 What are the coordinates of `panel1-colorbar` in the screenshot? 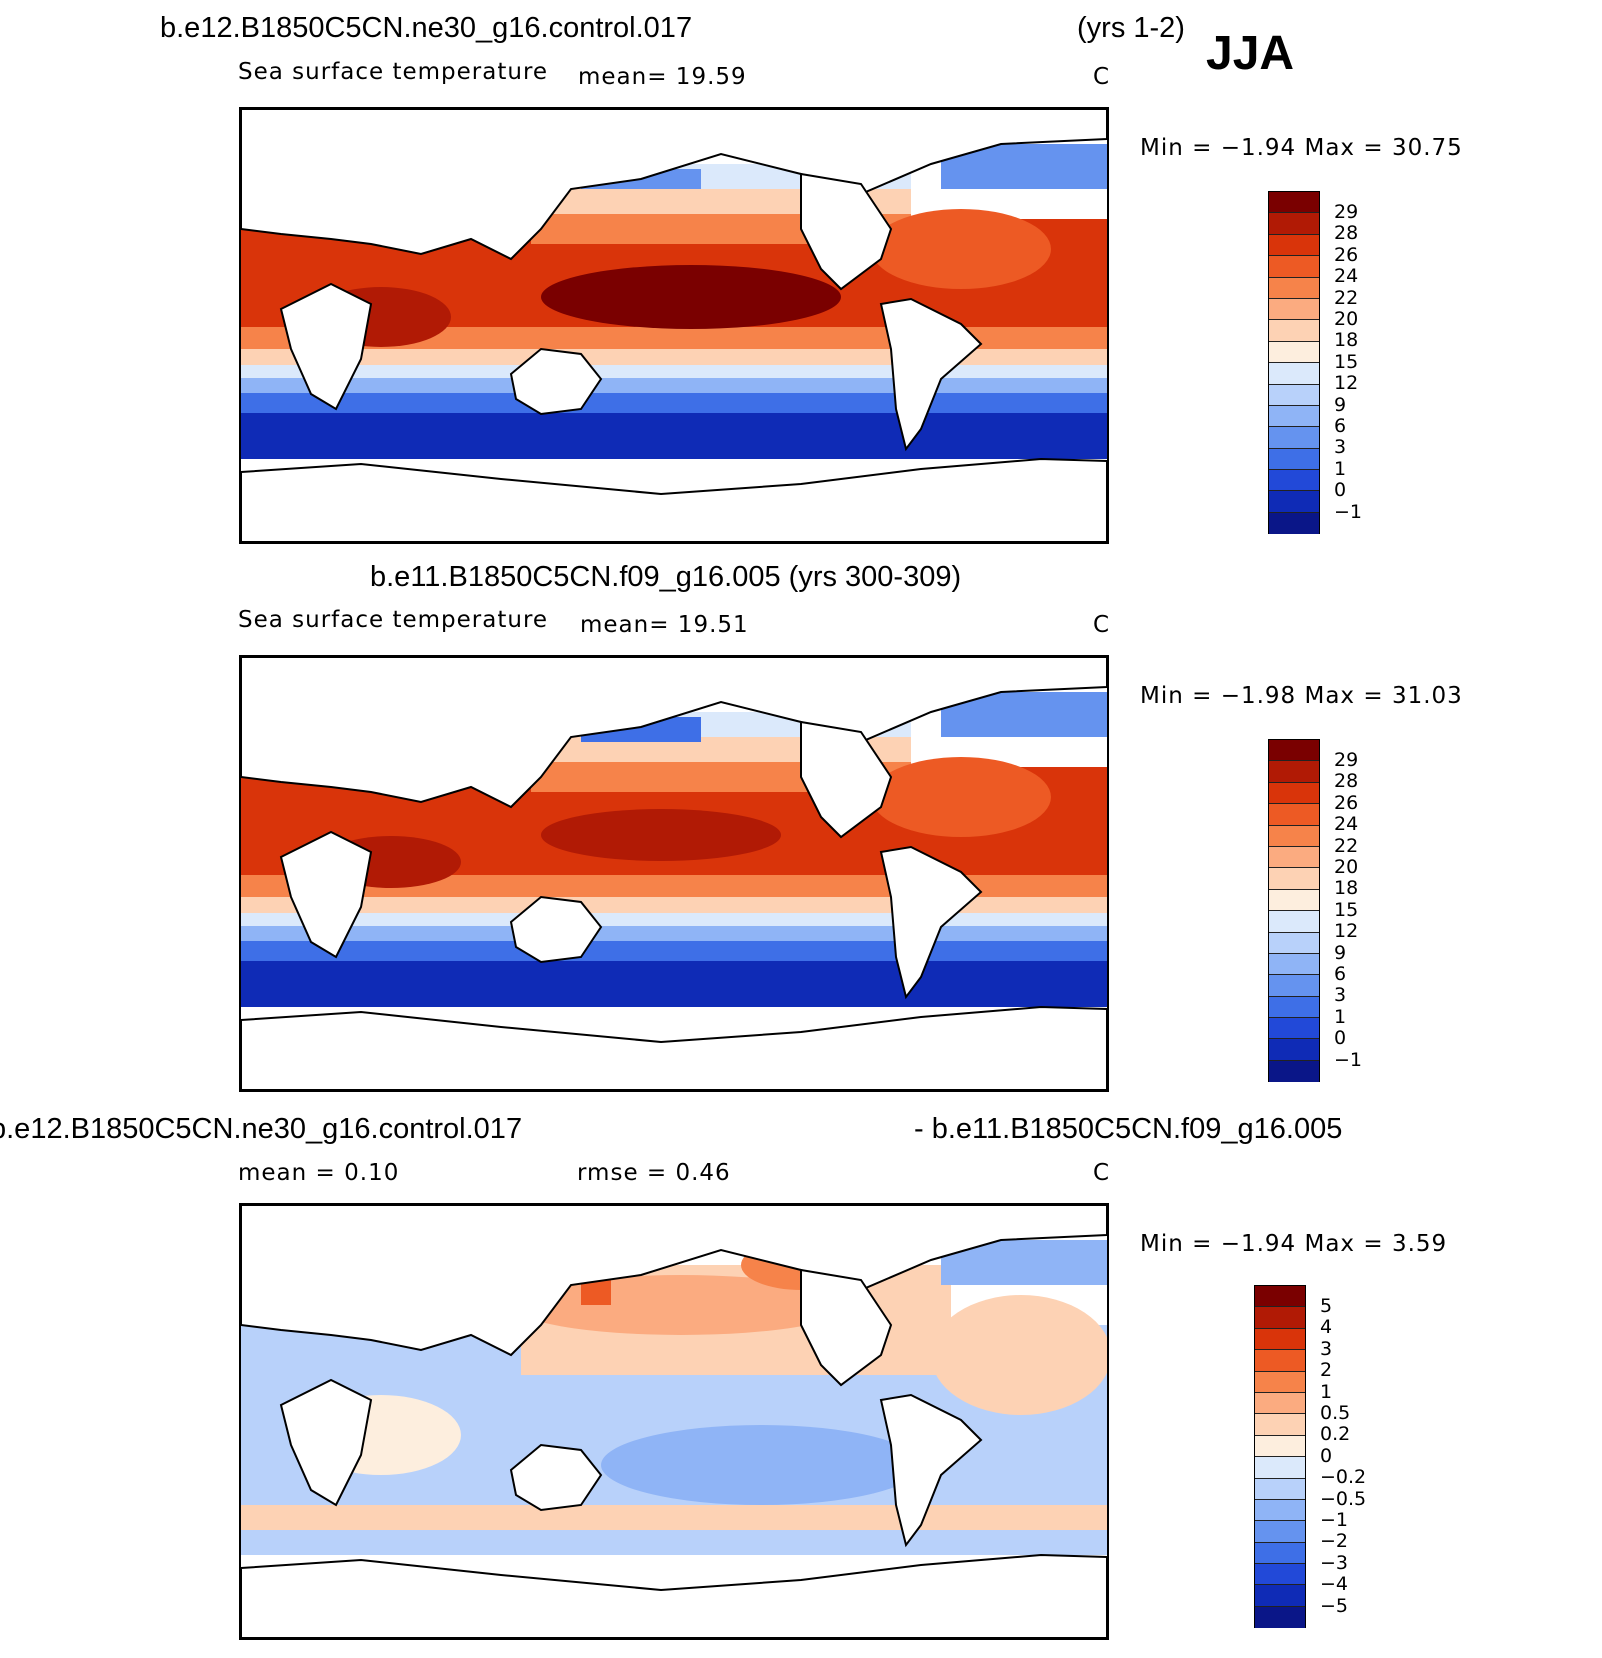 It's located at (1294, 363).